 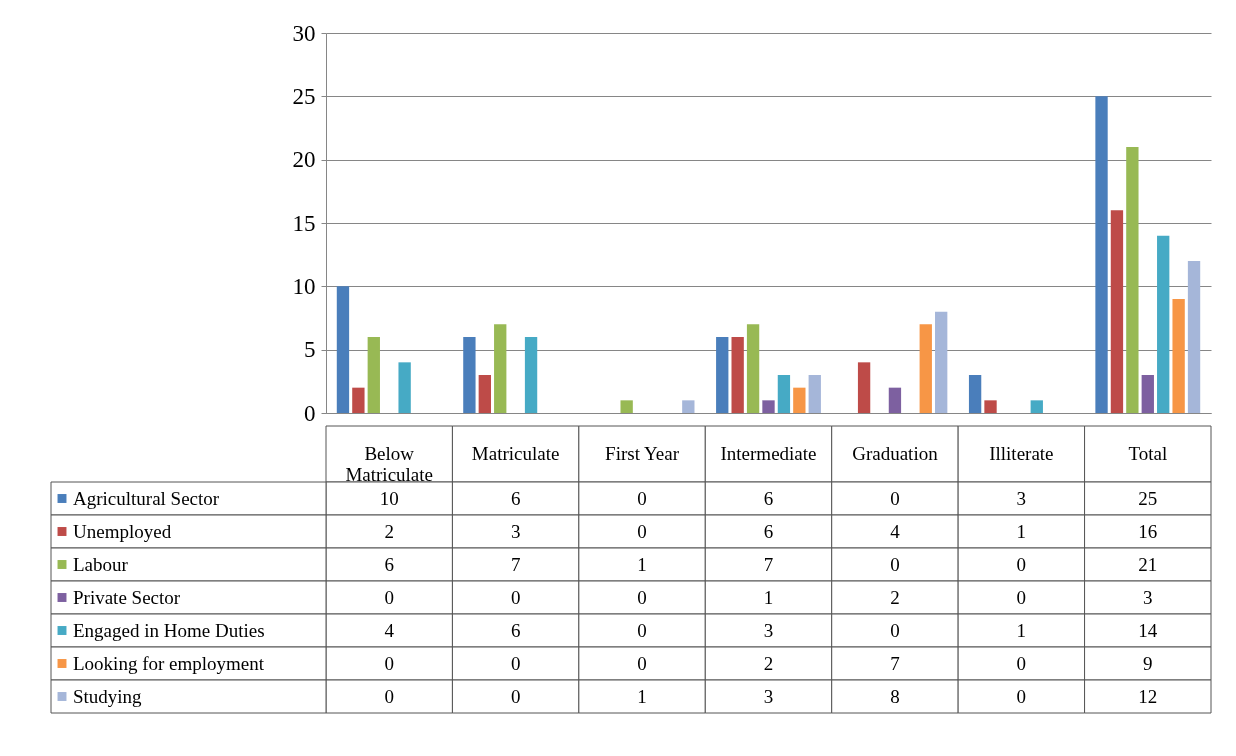 I want to click on y-tick-label: 10, so click(x=304, y=286).